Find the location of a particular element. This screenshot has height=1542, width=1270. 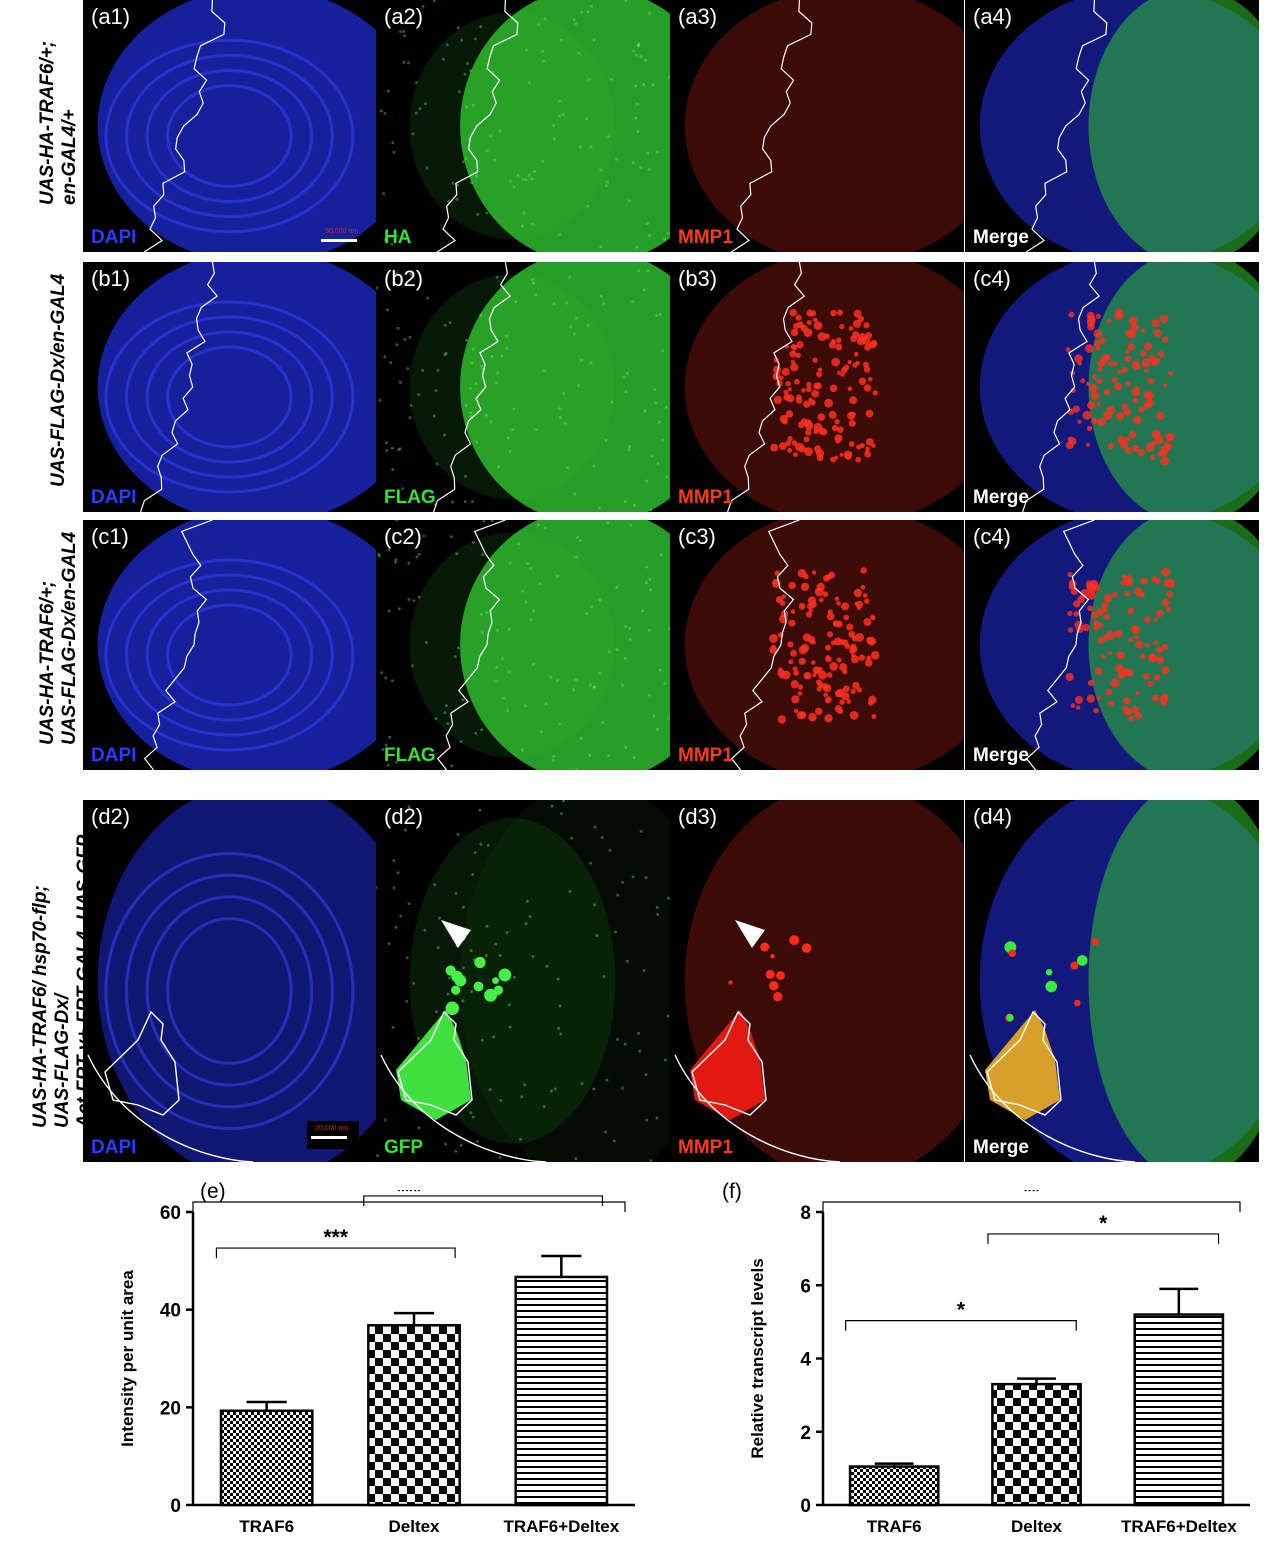

row-label-line: UAS-FLAG-Dx/ is located at coordinates (62, 1060).